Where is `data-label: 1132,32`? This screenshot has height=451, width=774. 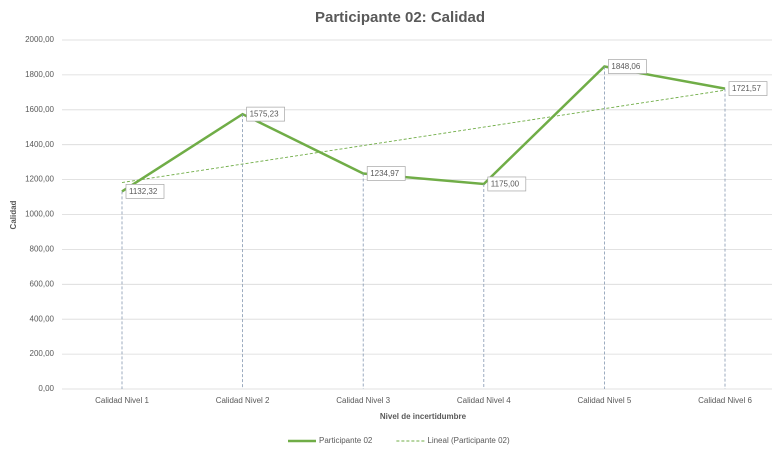
data-label: 1132,32 is located at coordinates (143, 191).